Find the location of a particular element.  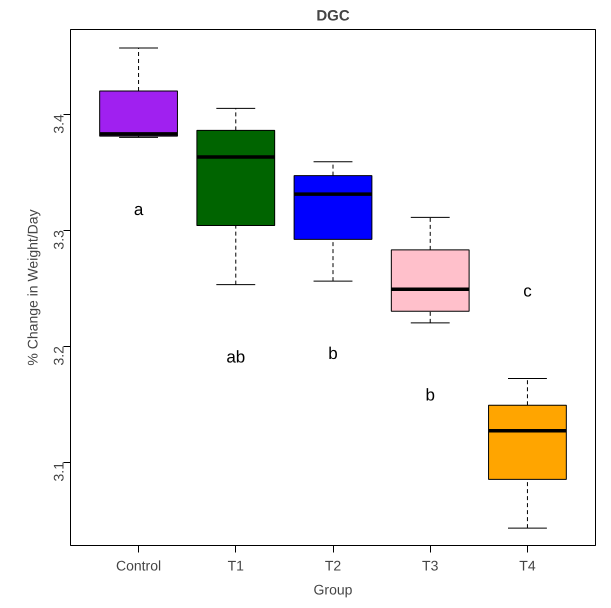

y-tick-label: 3.4 is located at coordinates (58, 124).